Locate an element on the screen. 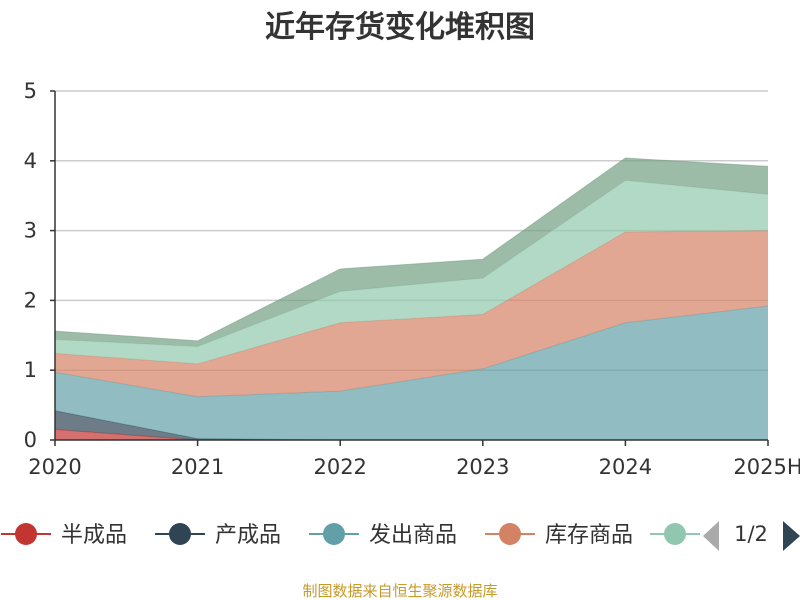  legend-label-1: 产成品 is located at coordinates (248, 535).